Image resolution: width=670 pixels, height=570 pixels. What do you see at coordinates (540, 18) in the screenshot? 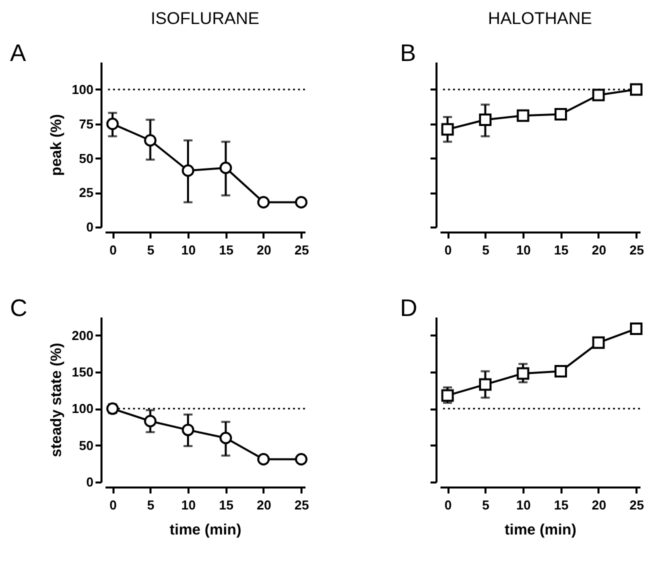
I see `chart-title: HALOTHANE` at bounding box center [540, 18].